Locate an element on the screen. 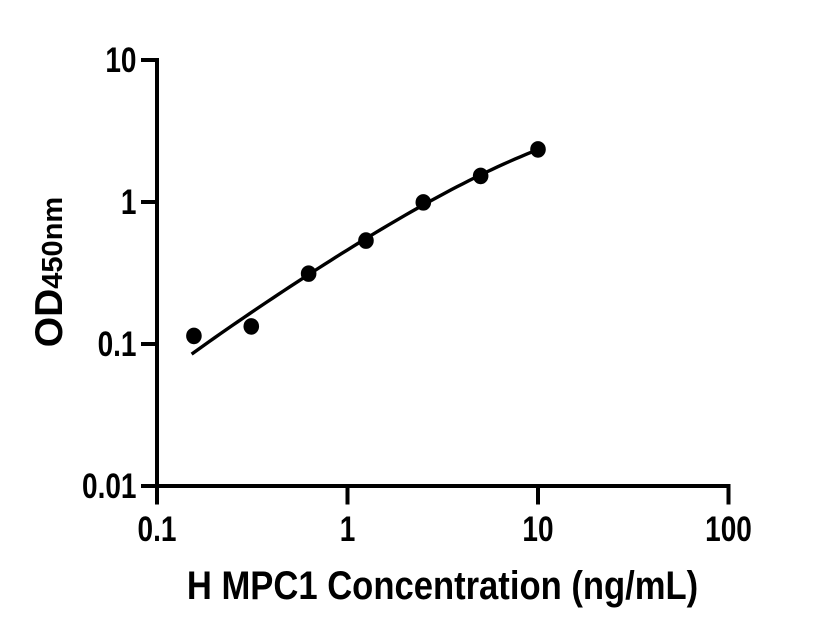  y-tick-label: 1 is located at coordinates (129, 202).